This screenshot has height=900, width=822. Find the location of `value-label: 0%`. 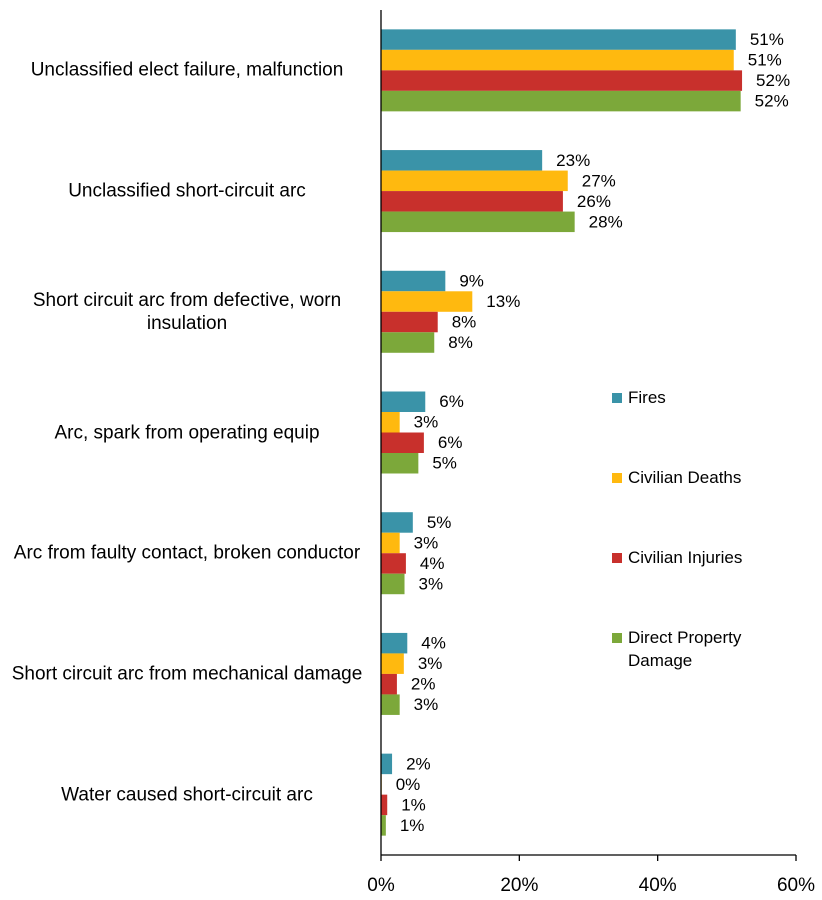

value-label: 0% is located at coordinates (408, 784).